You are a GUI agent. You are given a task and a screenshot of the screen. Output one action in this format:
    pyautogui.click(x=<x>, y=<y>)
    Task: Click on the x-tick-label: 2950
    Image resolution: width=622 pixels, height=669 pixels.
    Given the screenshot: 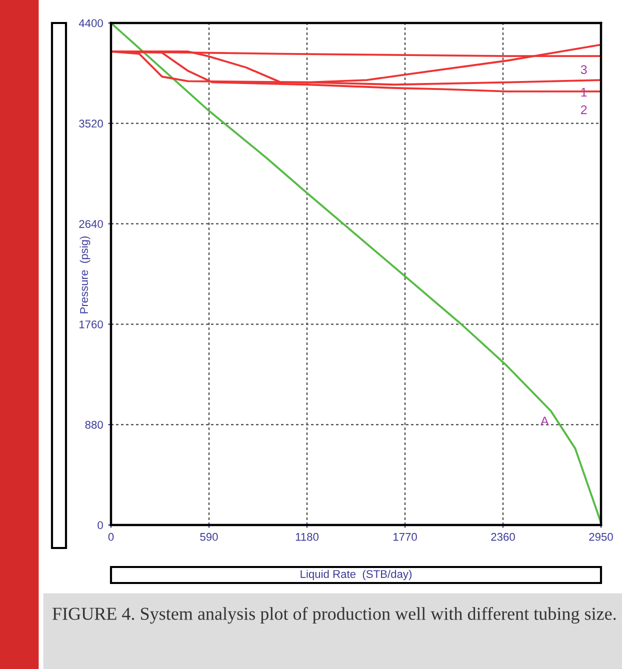 What is the action you would take?
    pyautogui.click(x=601, y=536)
    